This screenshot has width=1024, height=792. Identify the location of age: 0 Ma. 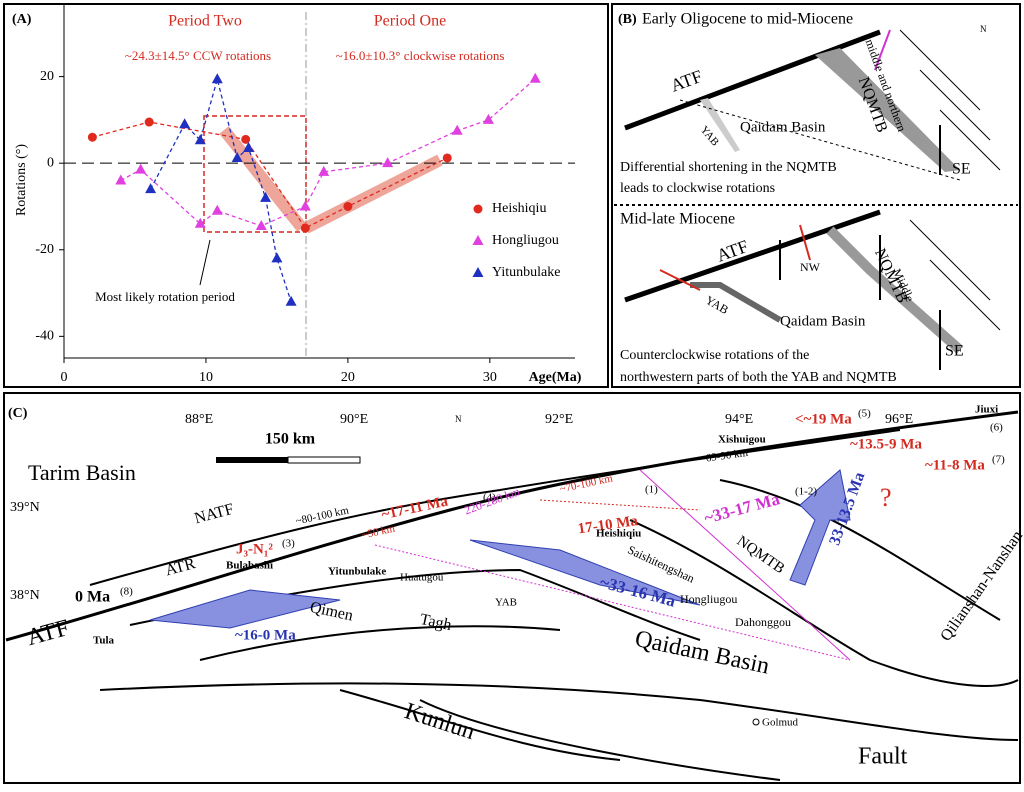
(92, 597).